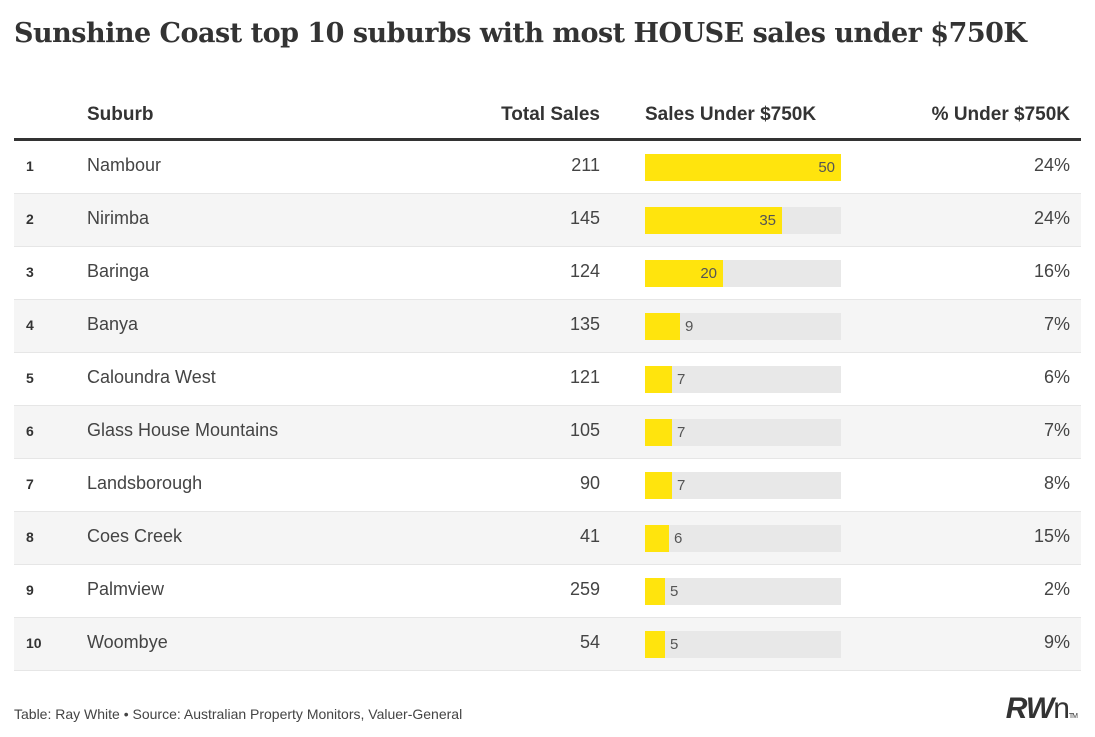  I want to click on bar-value-label: 35, so click(767, 220).